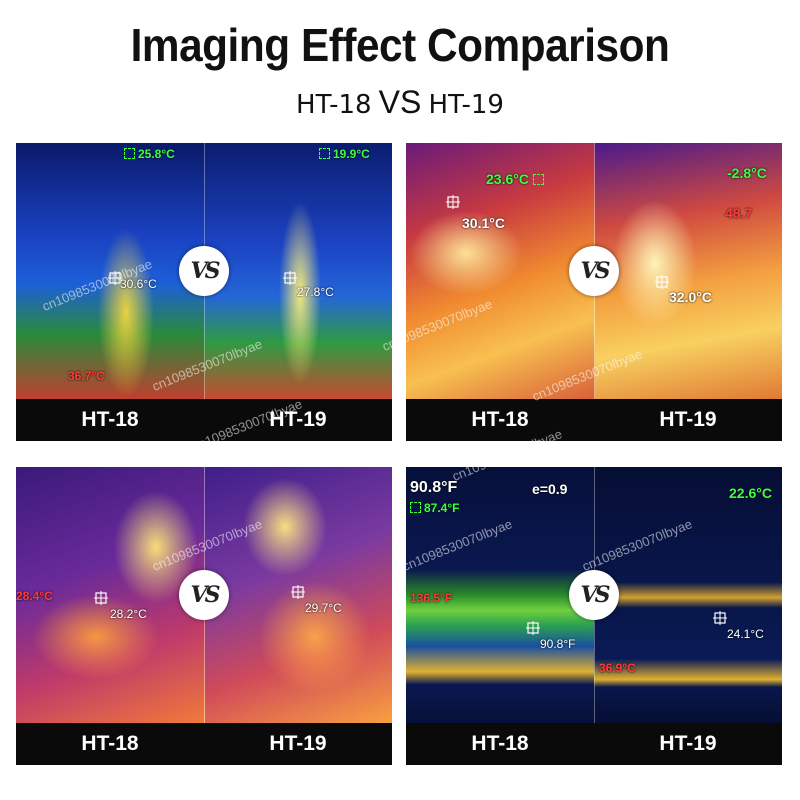 This screenshot has height=800, width=800. I want to click on point-reading: 32.0°C, so click(690, 297).